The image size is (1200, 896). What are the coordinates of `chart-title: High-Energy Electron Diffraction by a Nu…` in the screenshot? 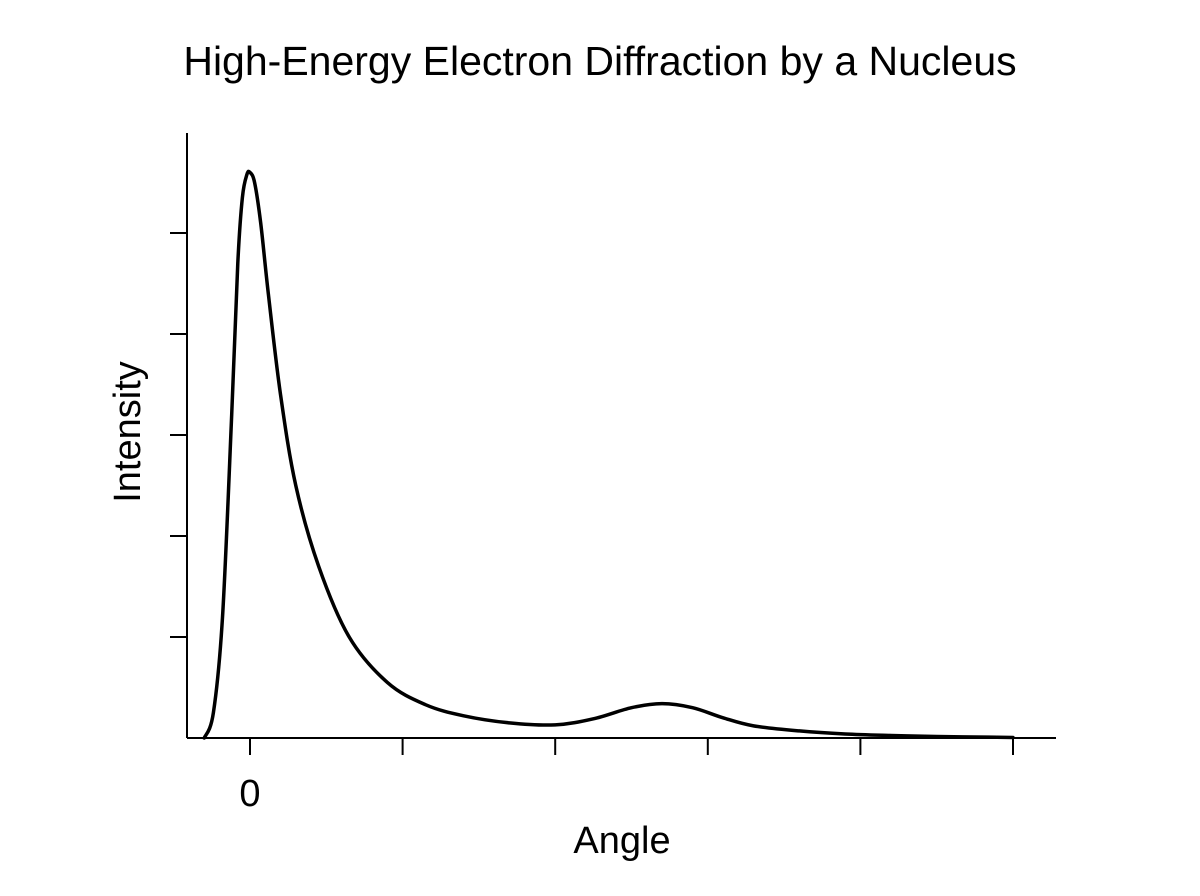 It's located at (600, 61).